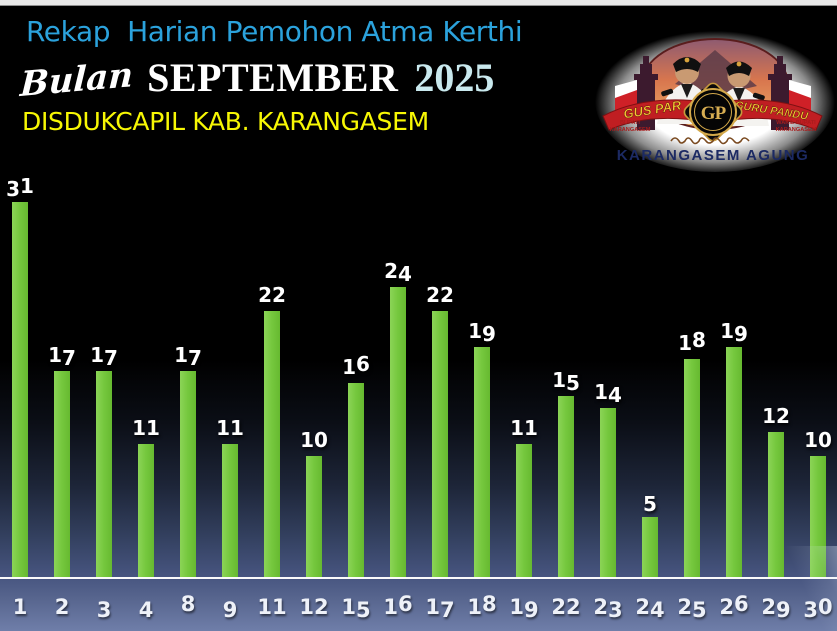 The width and height of the screenshot is (837, 631). What do you see at coordinates (710, 141) in the screenshot?
I see `balinese-script` at bounding box center [710, 141].